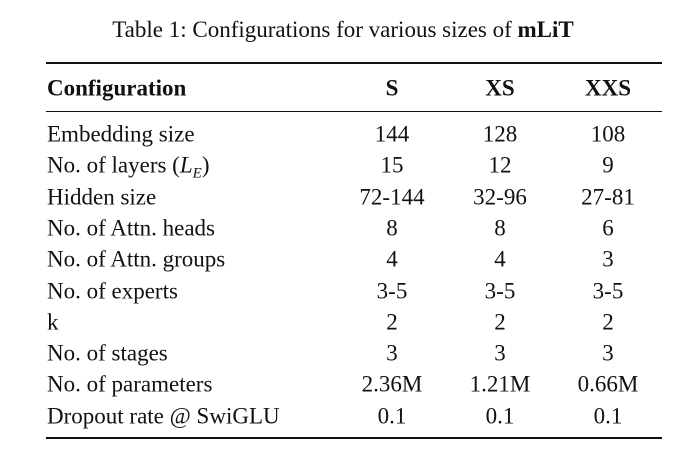  I want to click on cell-value: 15, so click(392, 165).